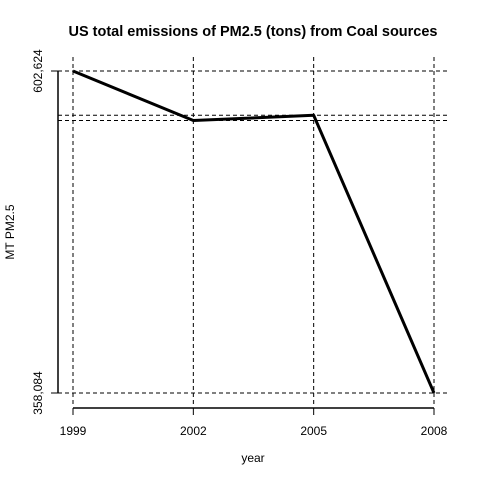 The image size is (480, 480). What do you see at coordinates (252, 458) in the screenshot?
I see `x-axis-label: year` at bounding box center [252, 458].